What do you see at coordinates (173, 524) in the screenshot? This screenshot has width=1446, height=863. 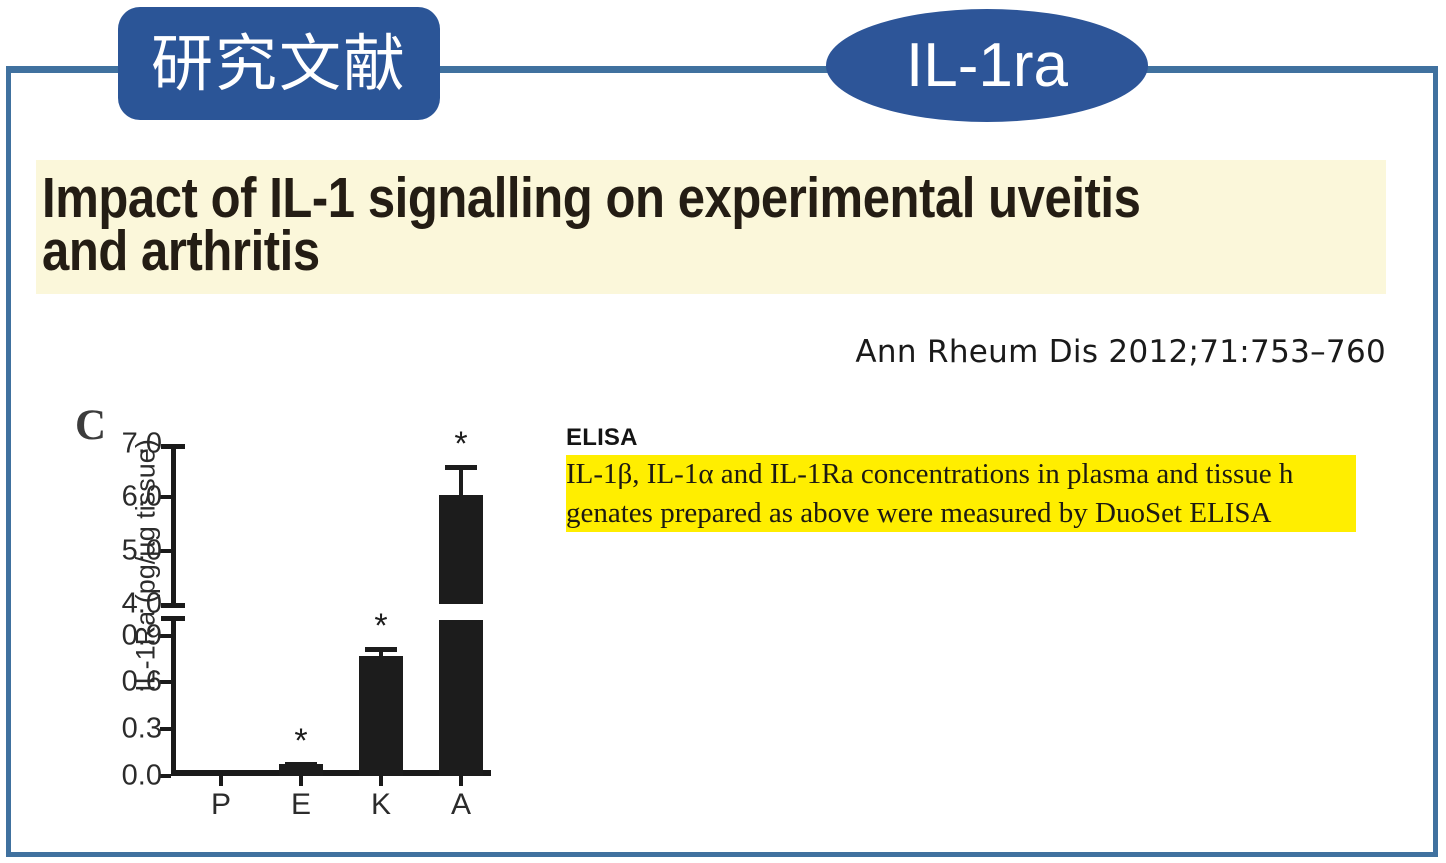 I see `chart-y-axis-spine-upper` at bounding box center [173, 524].